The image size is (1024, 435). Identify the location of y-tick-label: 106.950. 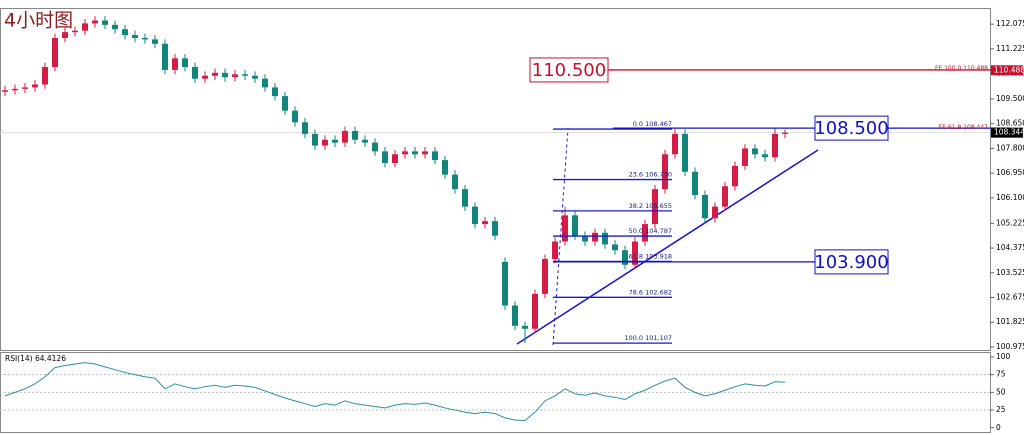
(1010, 172).